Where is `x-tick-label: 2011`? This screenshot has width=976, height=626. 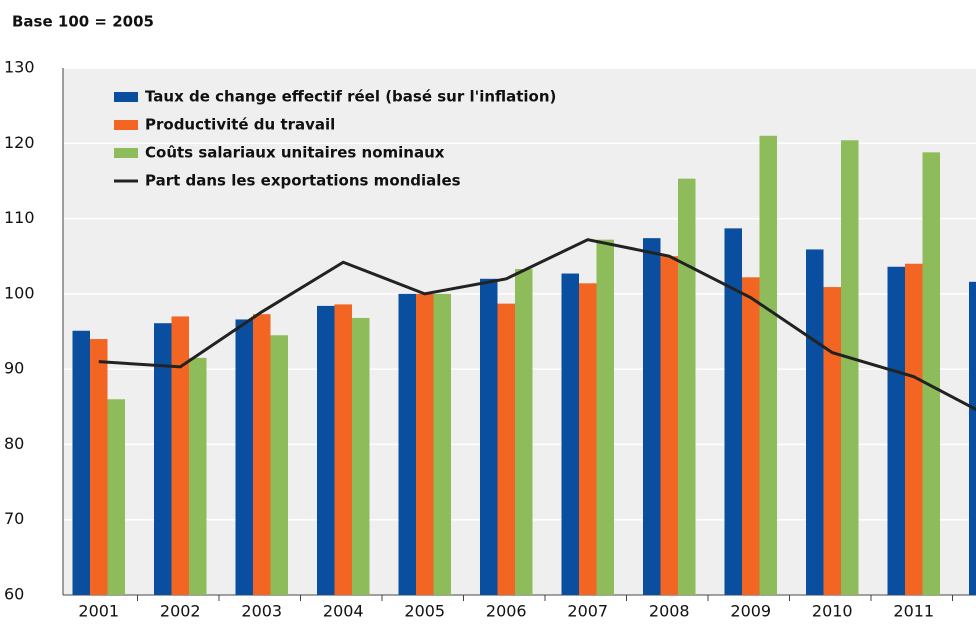 x-tick-label: 2011 is located at coordinates (913, 611).